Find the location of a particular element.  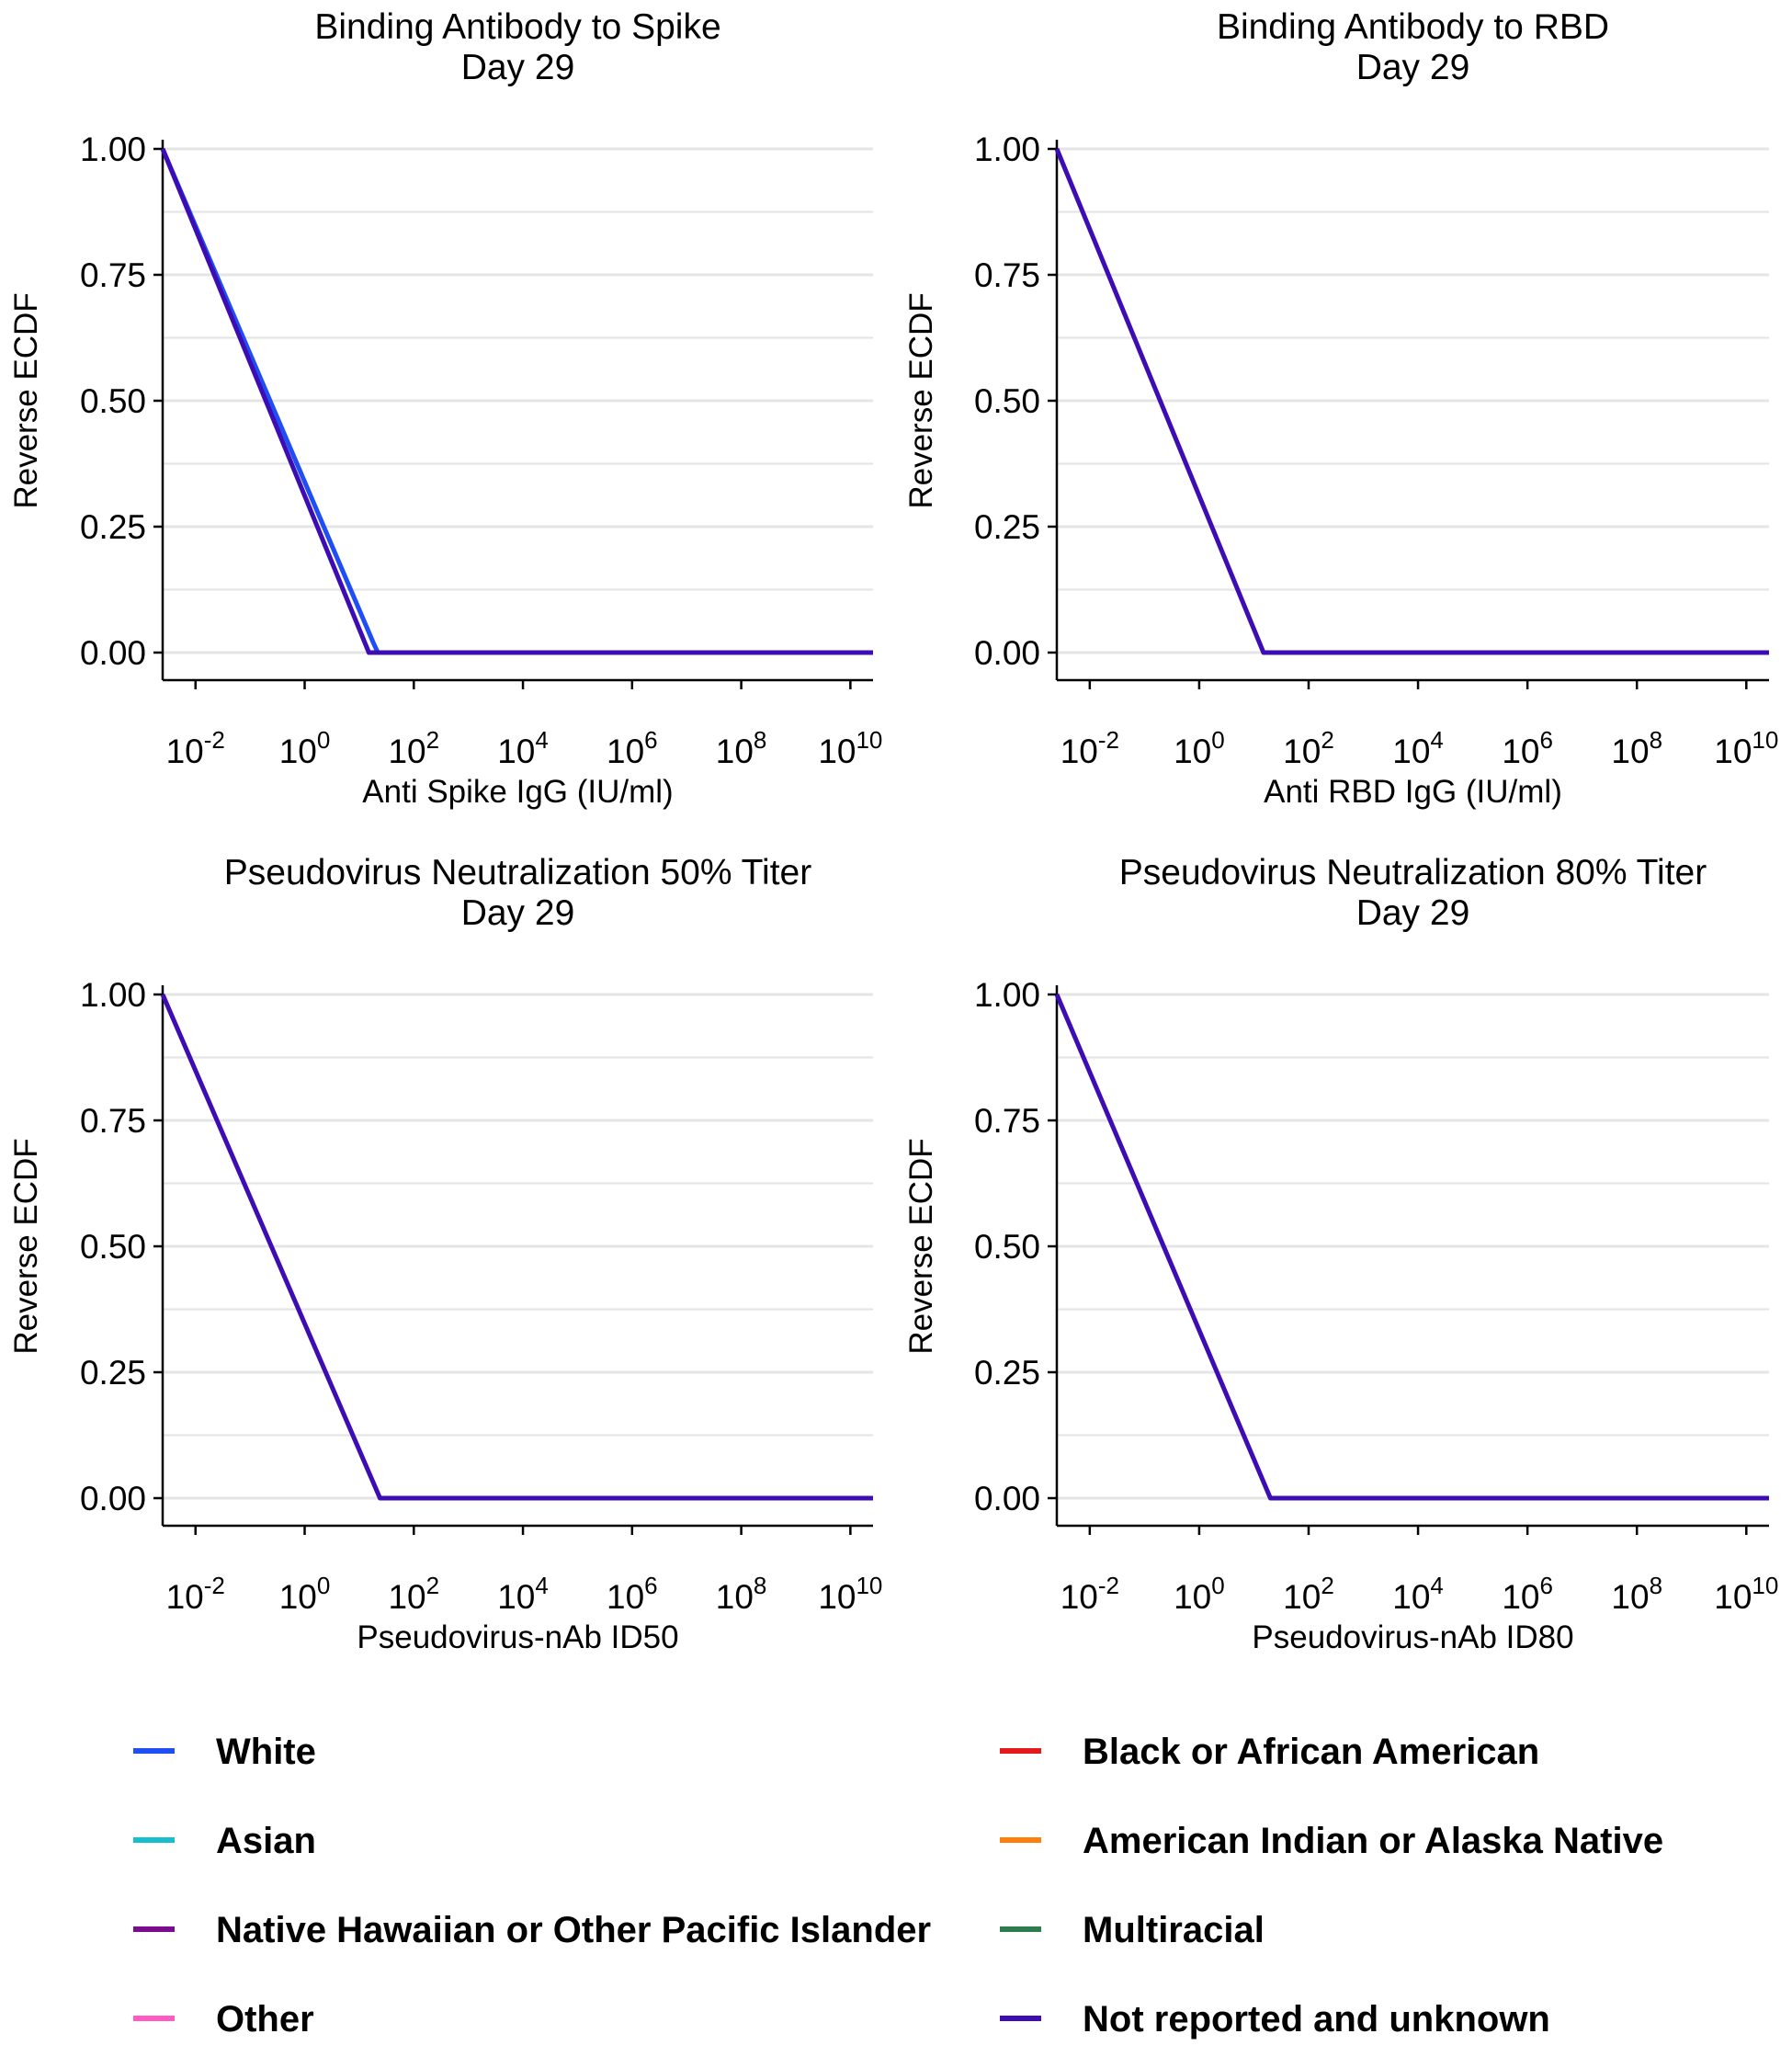

legend-item: Asian is located at coordinates (224, 1841).